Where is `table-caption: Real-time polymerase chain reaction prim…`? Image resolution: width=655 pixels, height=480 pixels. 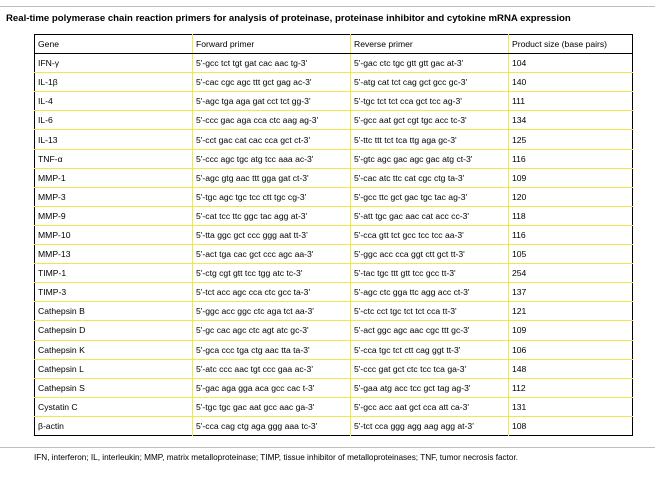 table-caption: Real-time polymerase chain reaction prim… is located at coordinates (288, 18).